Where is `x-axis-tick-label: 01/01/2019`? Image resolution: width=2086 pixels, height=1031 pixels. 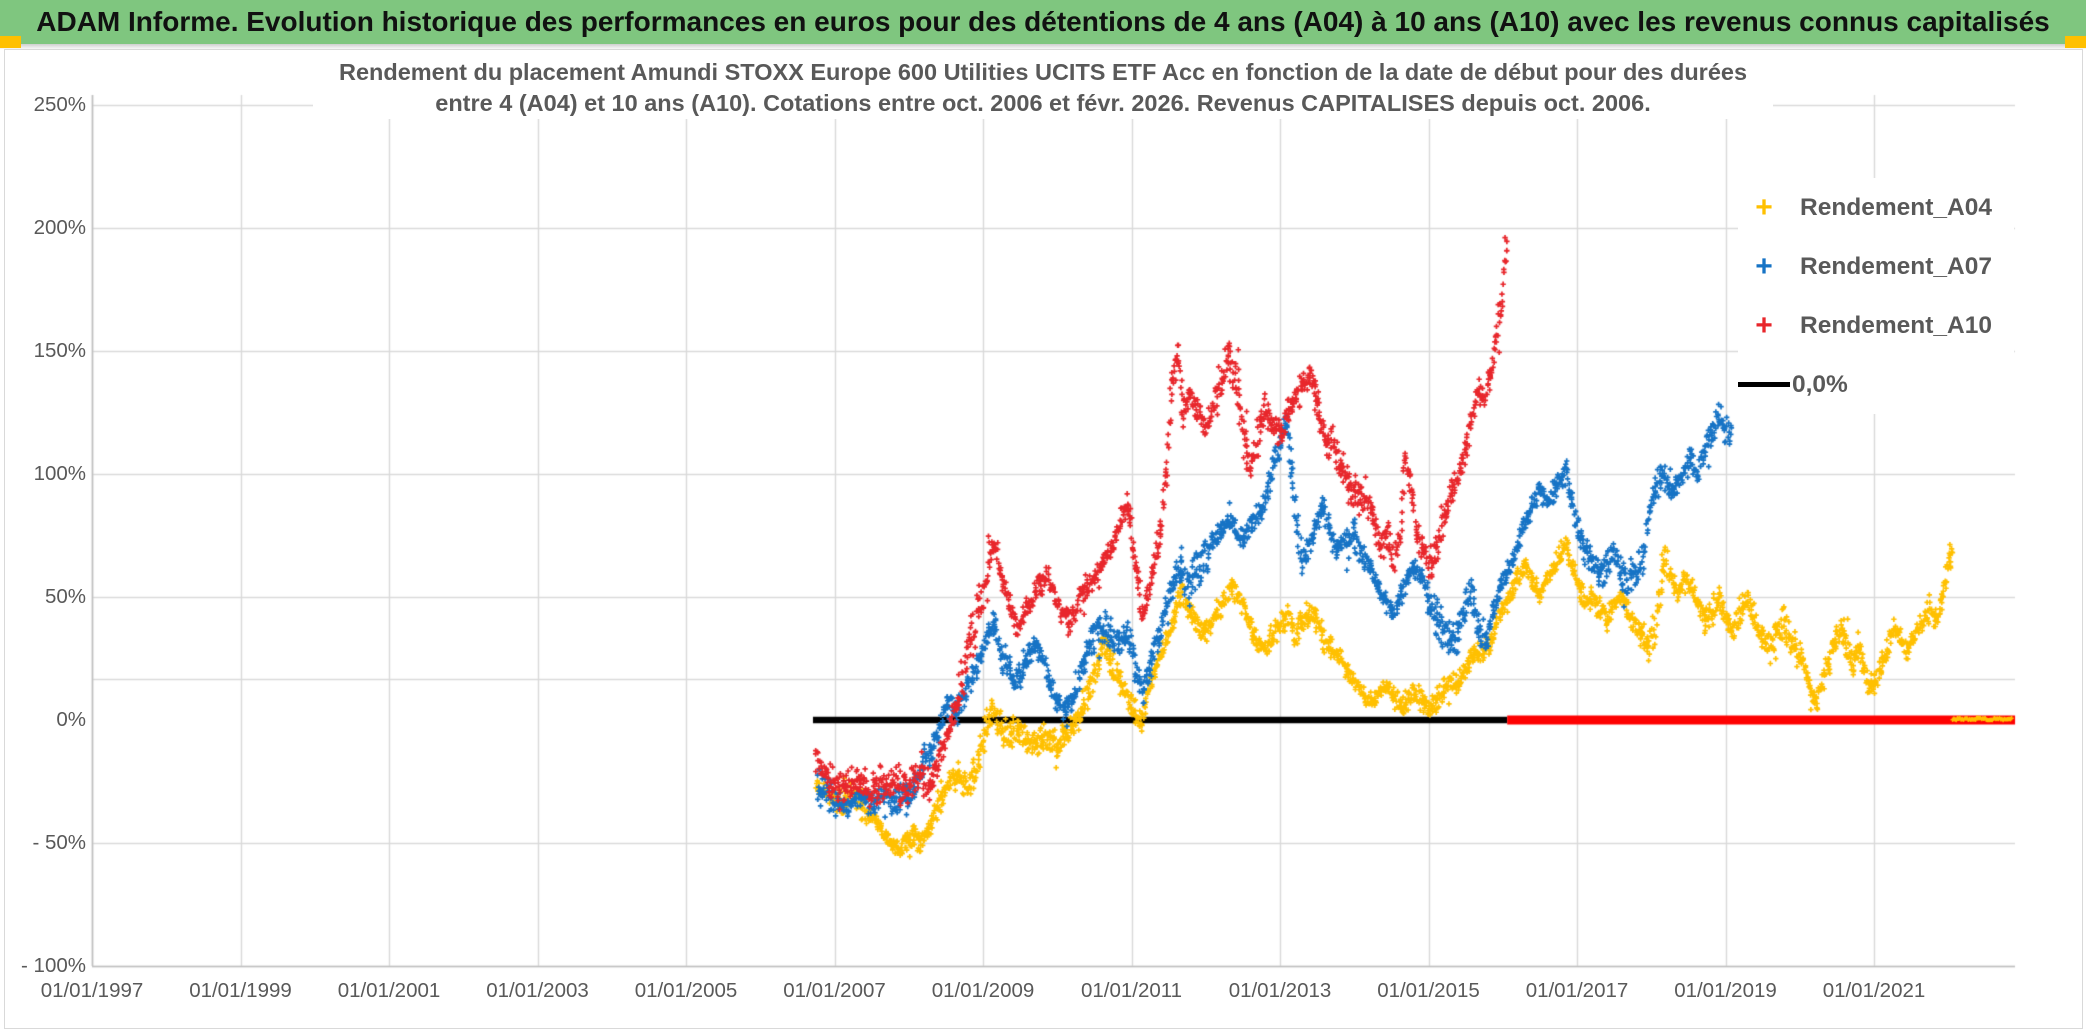
x-axis-tick-label: 01/01/2019 is located at coordinates (1725, 990).